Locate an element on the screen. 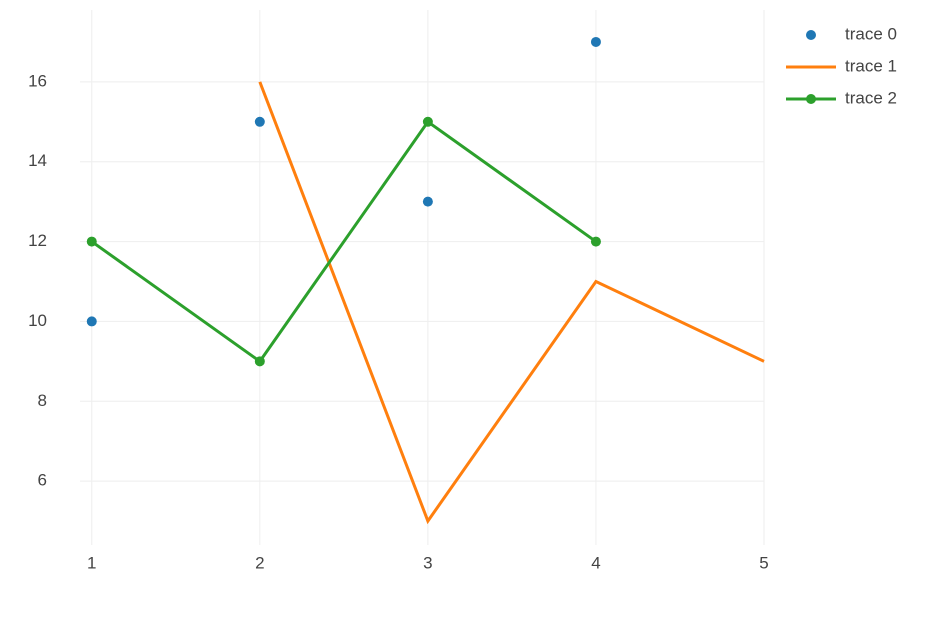 The height and width of the screenshot is (626, 944). y-tick-label: 6 is located at coordinates (42, 480).